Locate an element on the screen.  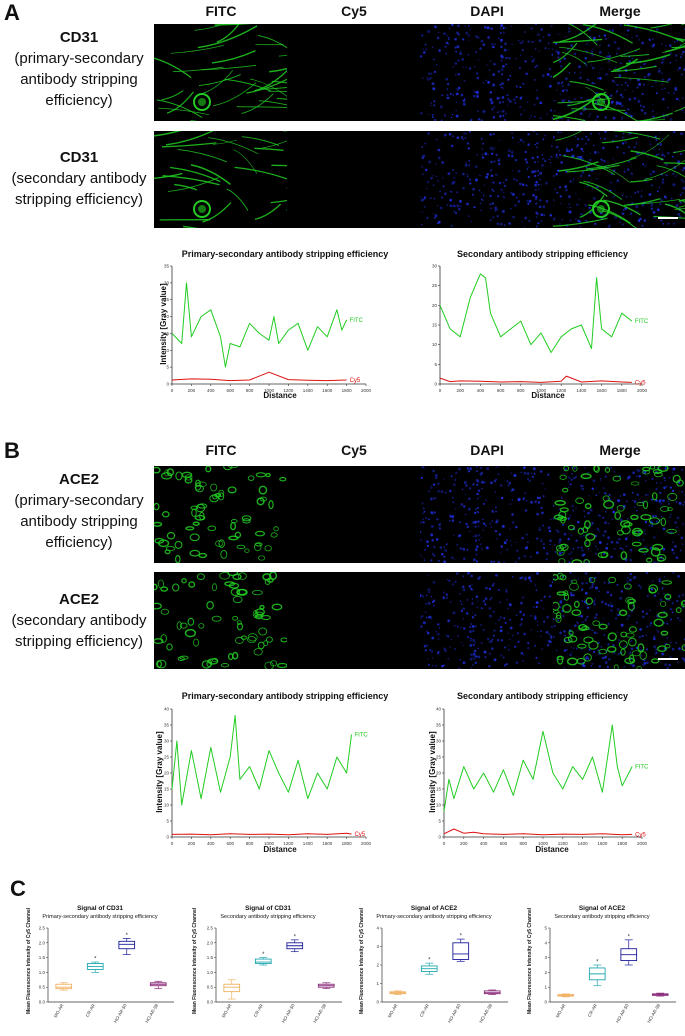
glomerulus-mark is located at coordinates (601, 209).